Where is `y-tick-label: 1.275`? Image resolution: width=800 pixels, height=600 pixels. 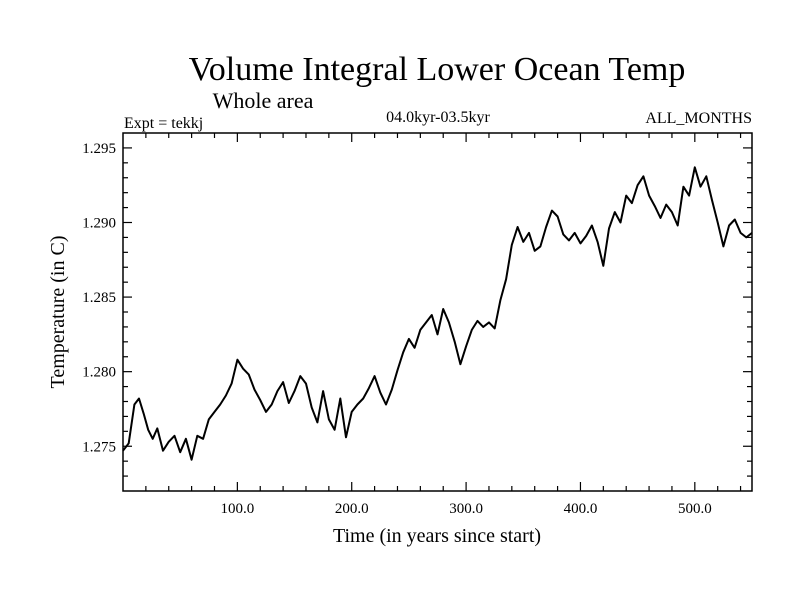 y-tick-label: 1.275 is located at coordinates (99, 447).